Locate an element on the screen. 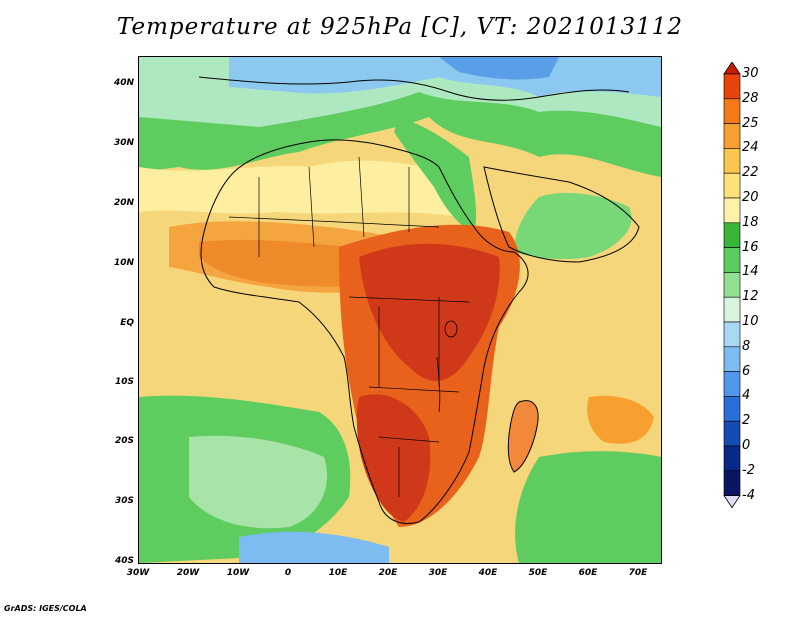 Image resolution: width=800 pixels, height=618 pixels. colorbar-label: 24 is located at coordinates (750, 148).